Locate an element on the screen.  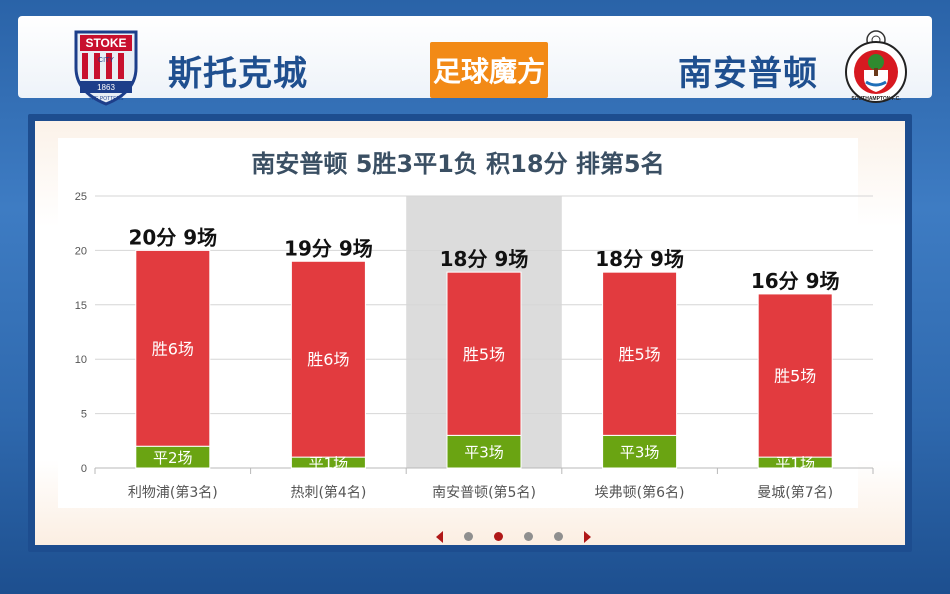
stoke-crest-motto: THE POTTERS is located at coordinates (106, 99).